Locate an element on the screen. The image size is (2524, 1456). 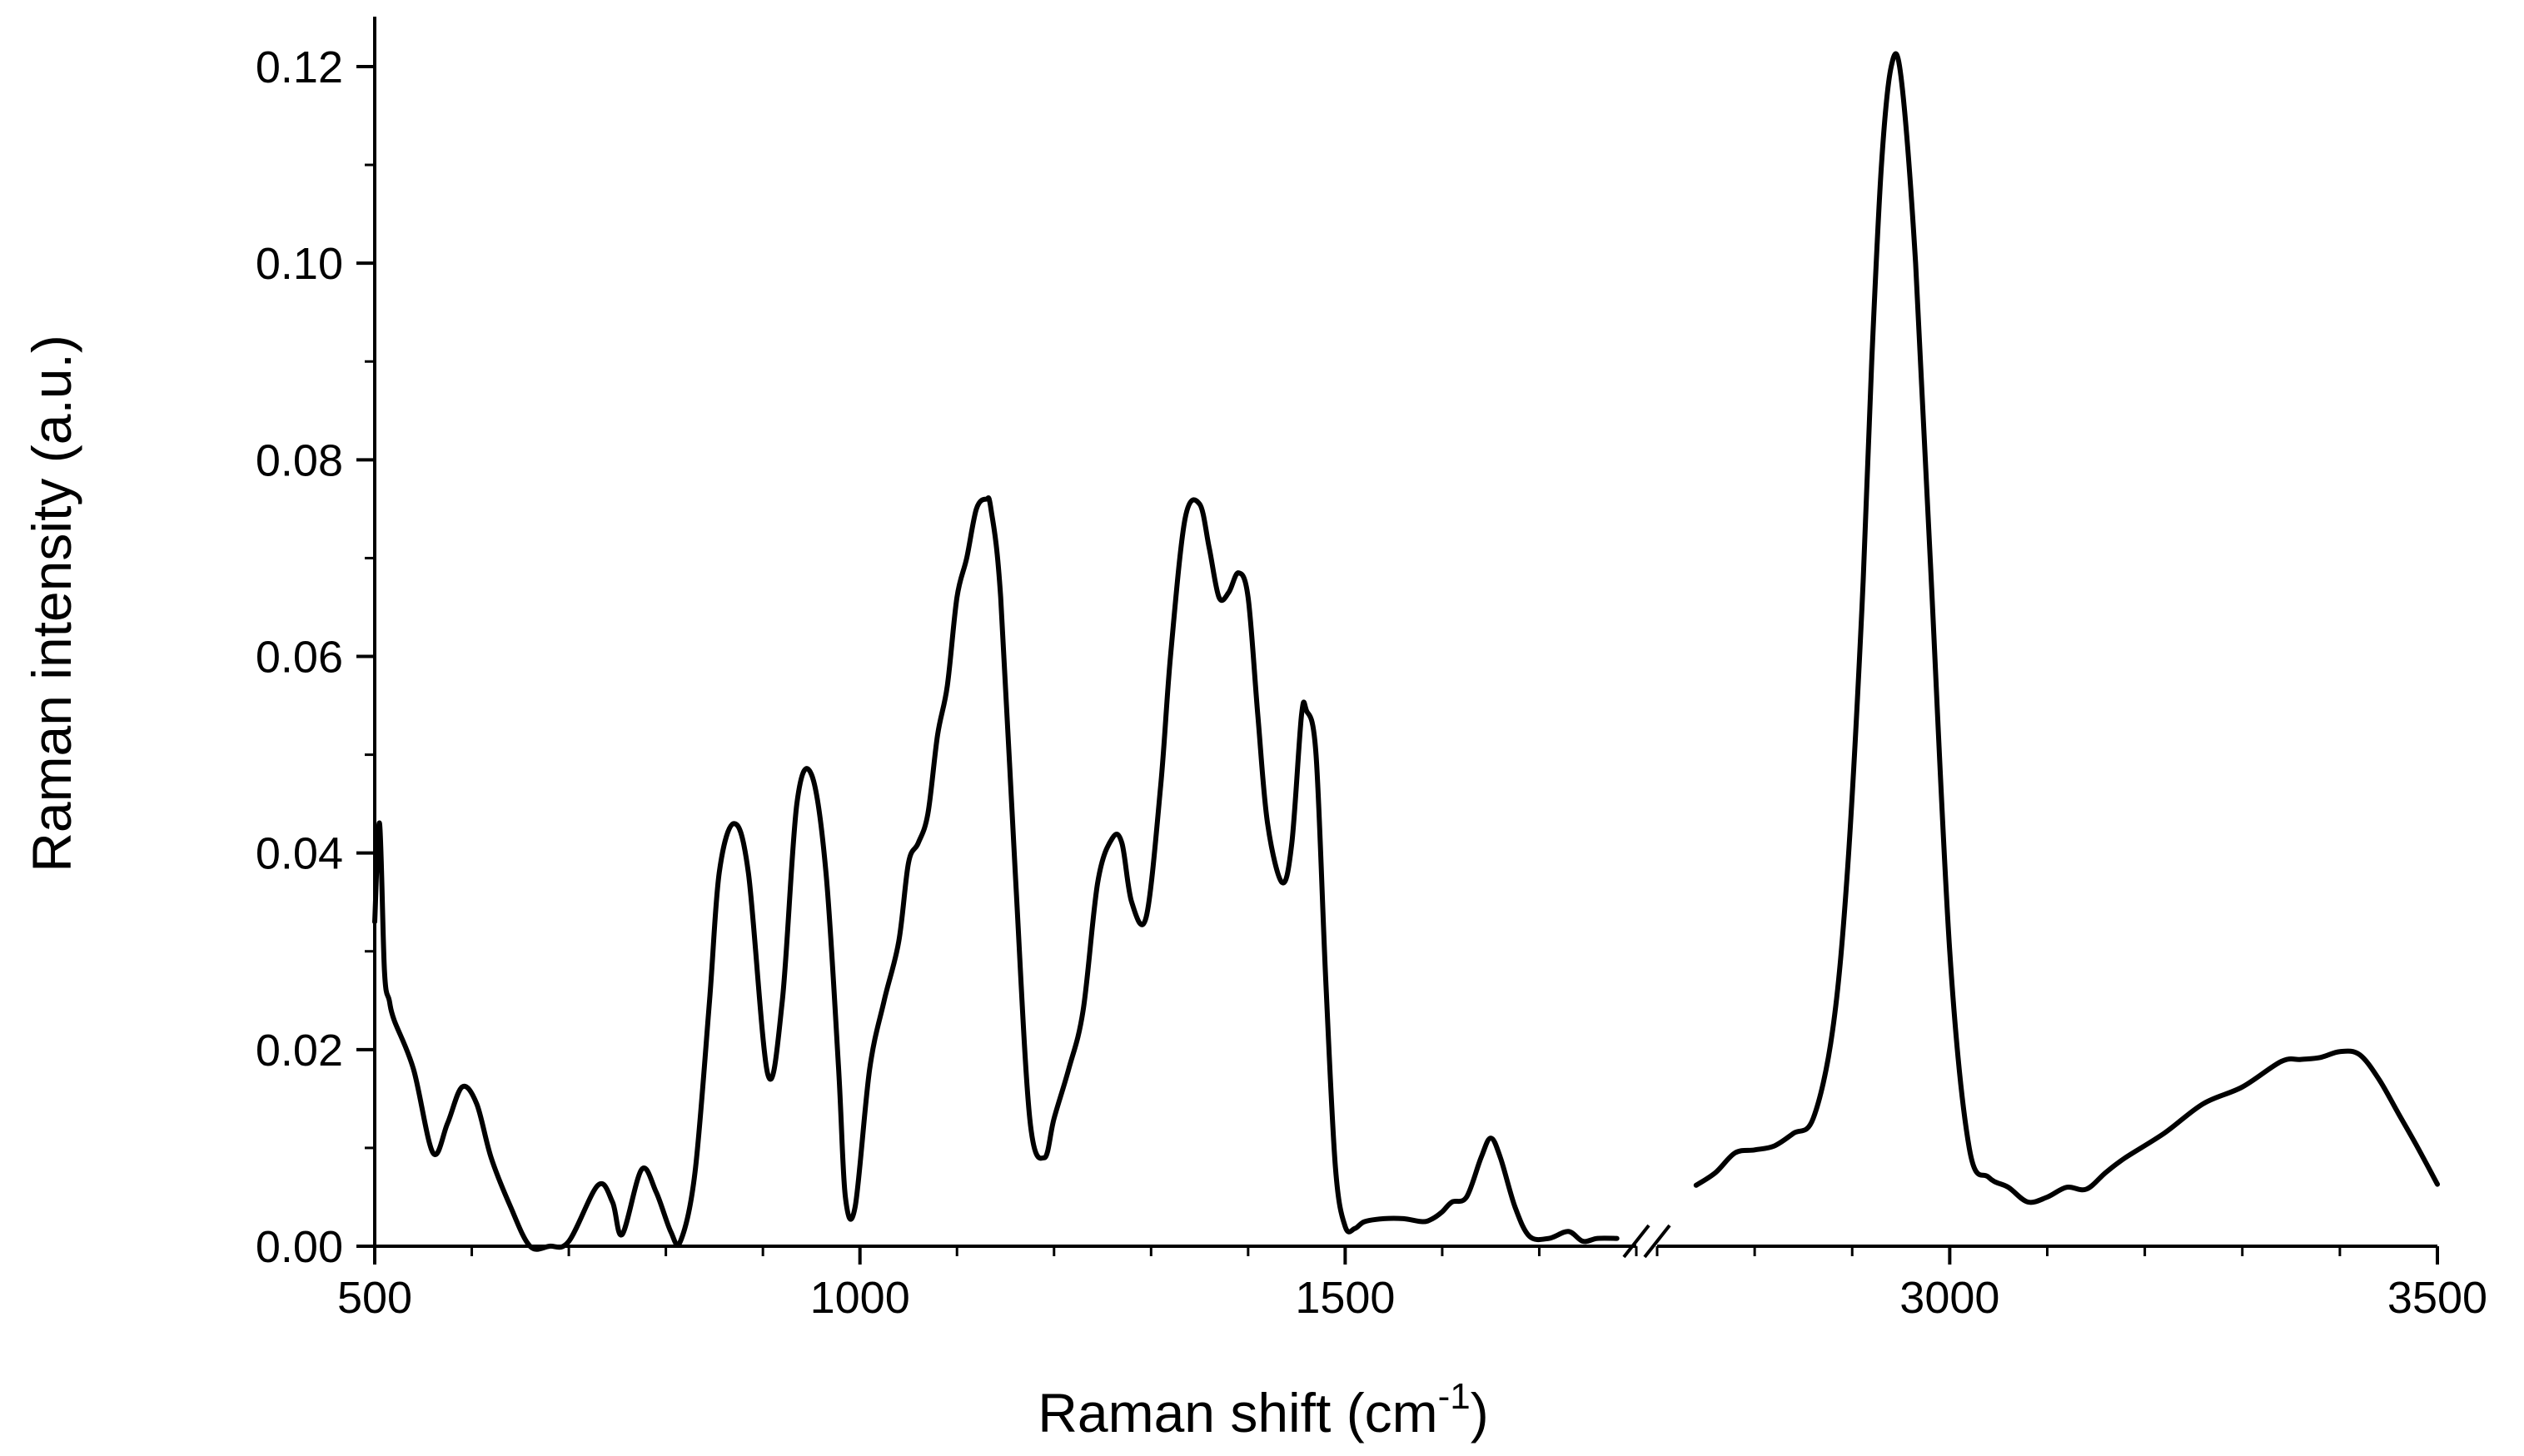
x-tick-label: 1500 is located at coordinates (1345, 1298).